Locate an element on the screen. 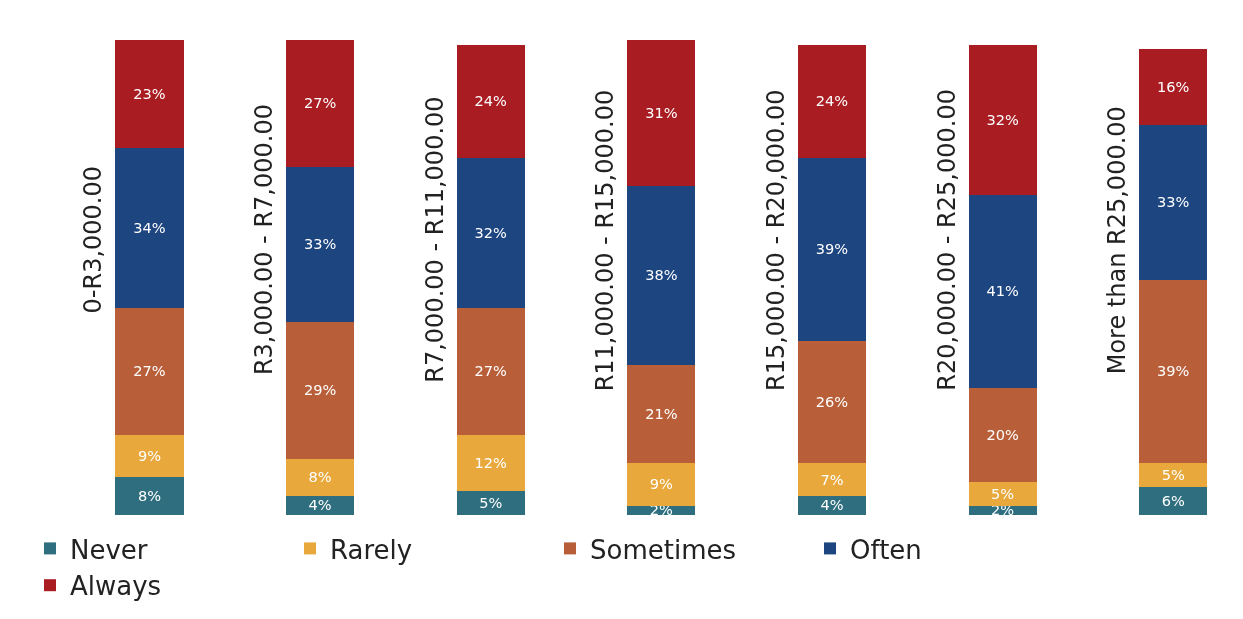  x-tick-label: R15,000.00 - R20,000.00 is located at coordinates (776, 240).